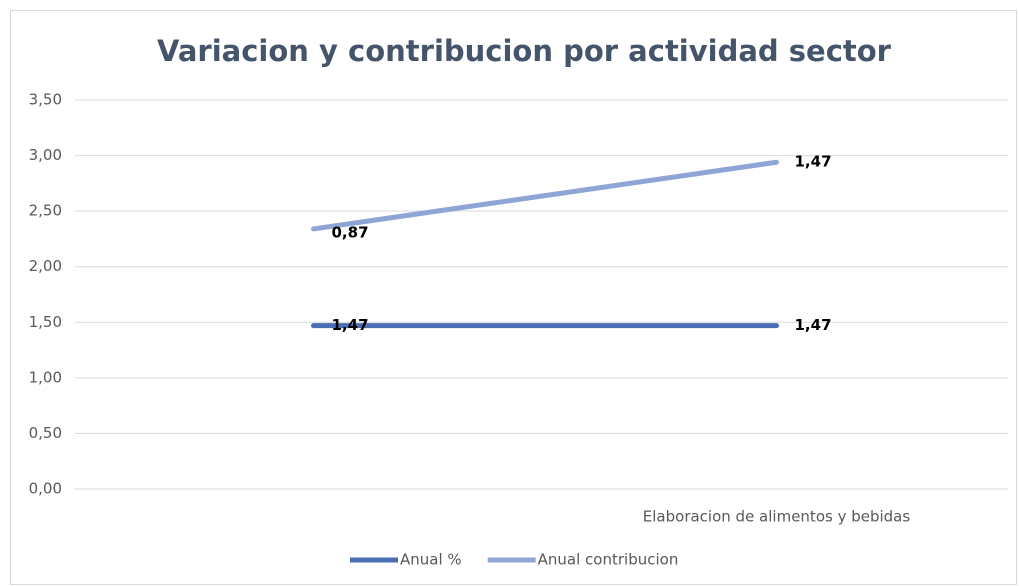 Image resolution: width=1019 pixels, height=586 pixels. What do you see at coordinates (45, 489) in the screenshot?
I see `y-tick-label: 0,00` at bounding box center [45, 489].